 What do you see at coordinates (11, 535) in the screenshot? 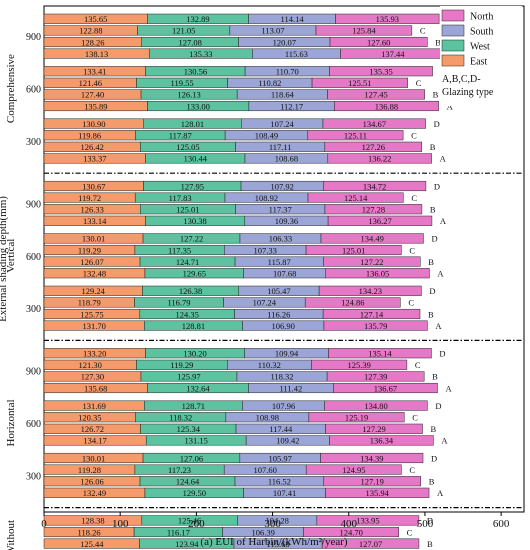
I see `group-label: Without` at bounding box center [11, 535].